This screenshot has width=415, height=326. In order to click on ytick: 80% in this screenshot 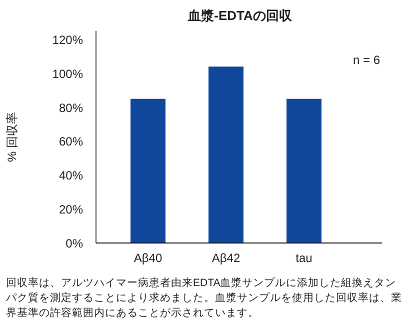, I will do `click(70, 107)`.